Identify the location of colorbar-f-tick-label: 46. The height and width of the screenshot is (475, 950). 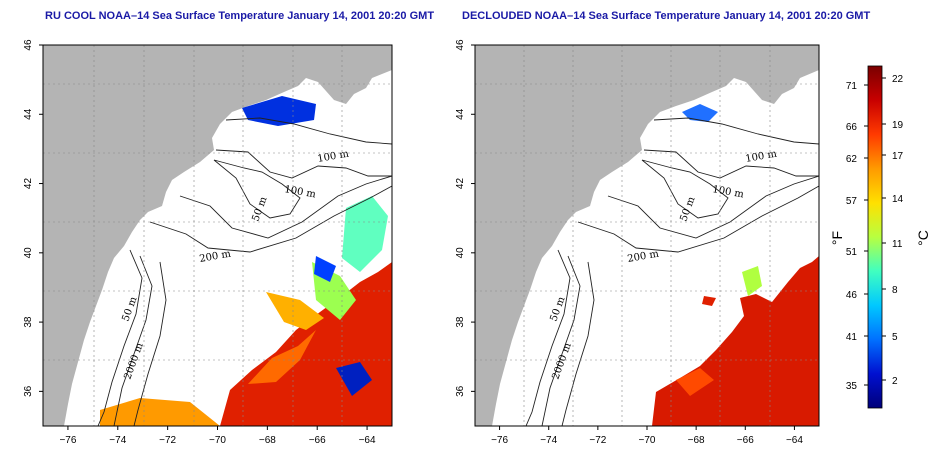
(852, 295).